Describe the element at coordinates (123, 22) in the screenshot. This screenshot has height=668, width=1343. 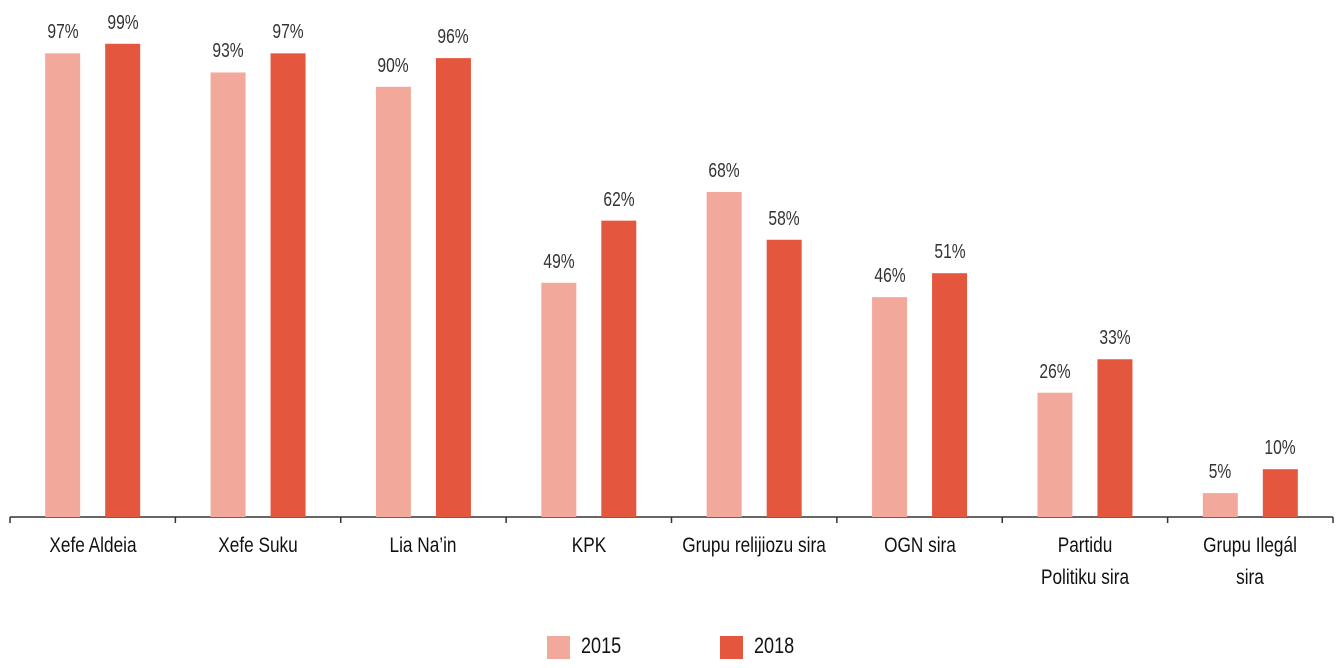
I see `value-label: 99%` at that location.